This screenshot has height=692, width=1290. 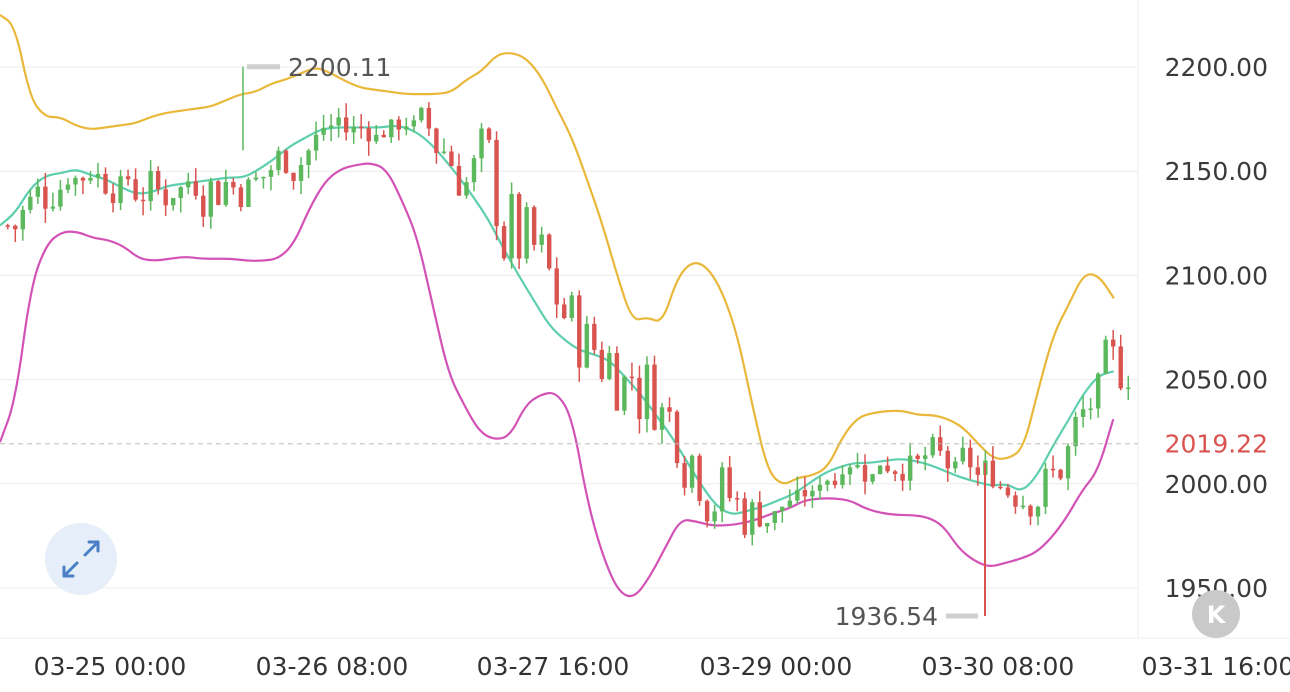 I want to click on expand-button, so click(x=81, y=559).